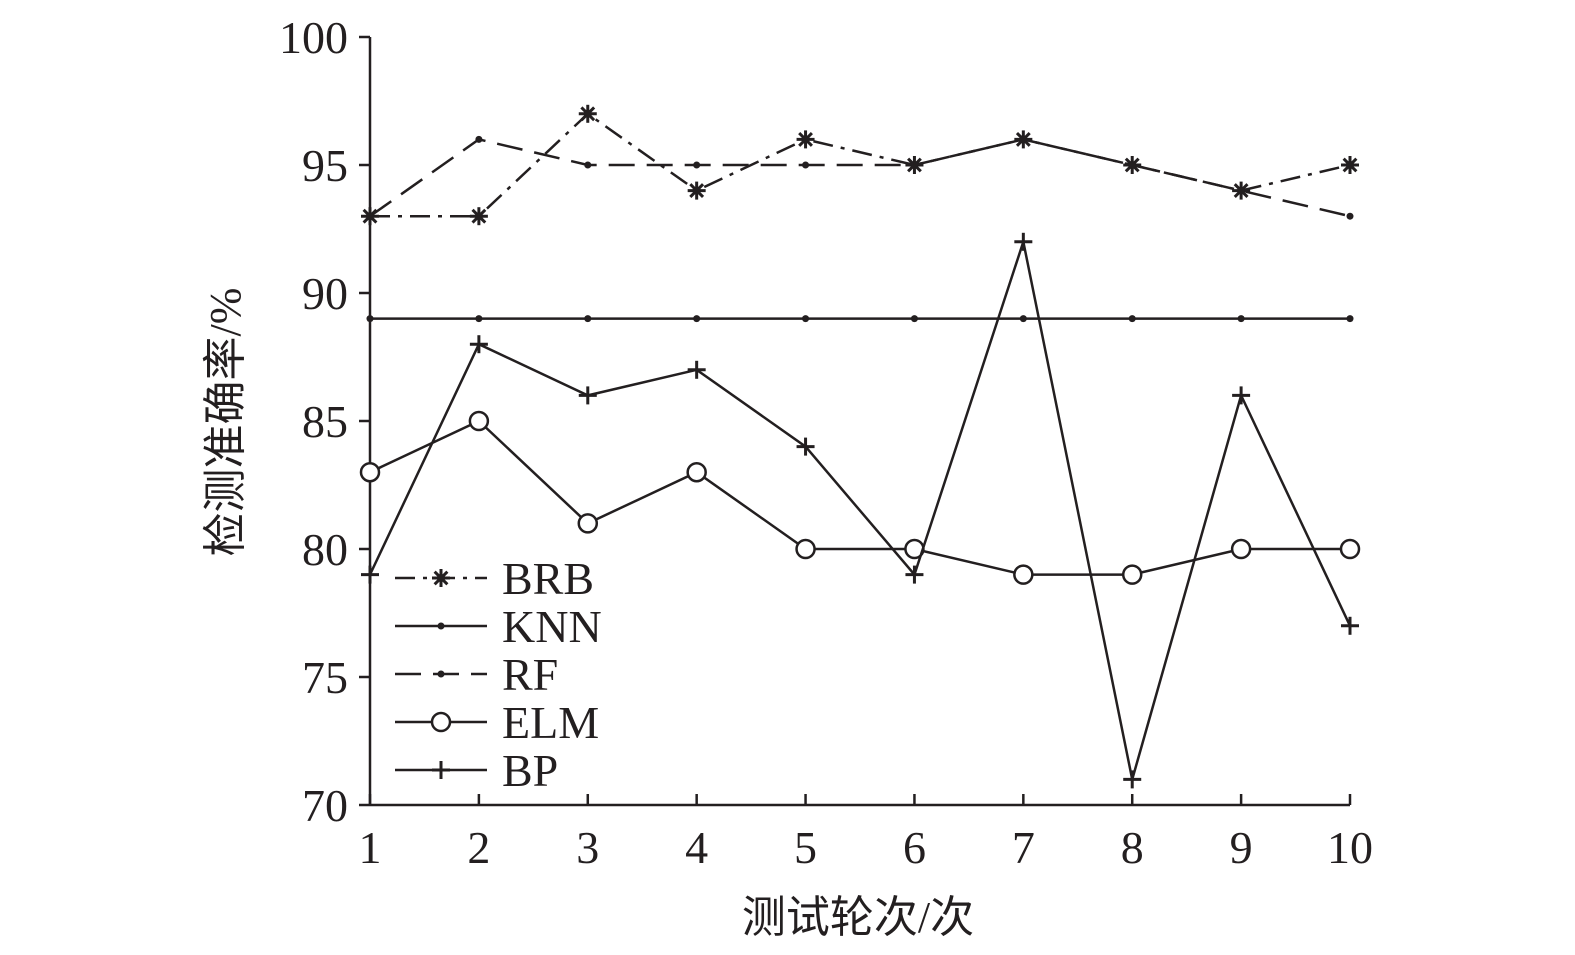 This screenshot has width=1575, height=955. What do you see at coordinates (225, 422) in the screenshot?
I see `y-axis-label: 检测准确率/%` at bounding box center [225, 422].